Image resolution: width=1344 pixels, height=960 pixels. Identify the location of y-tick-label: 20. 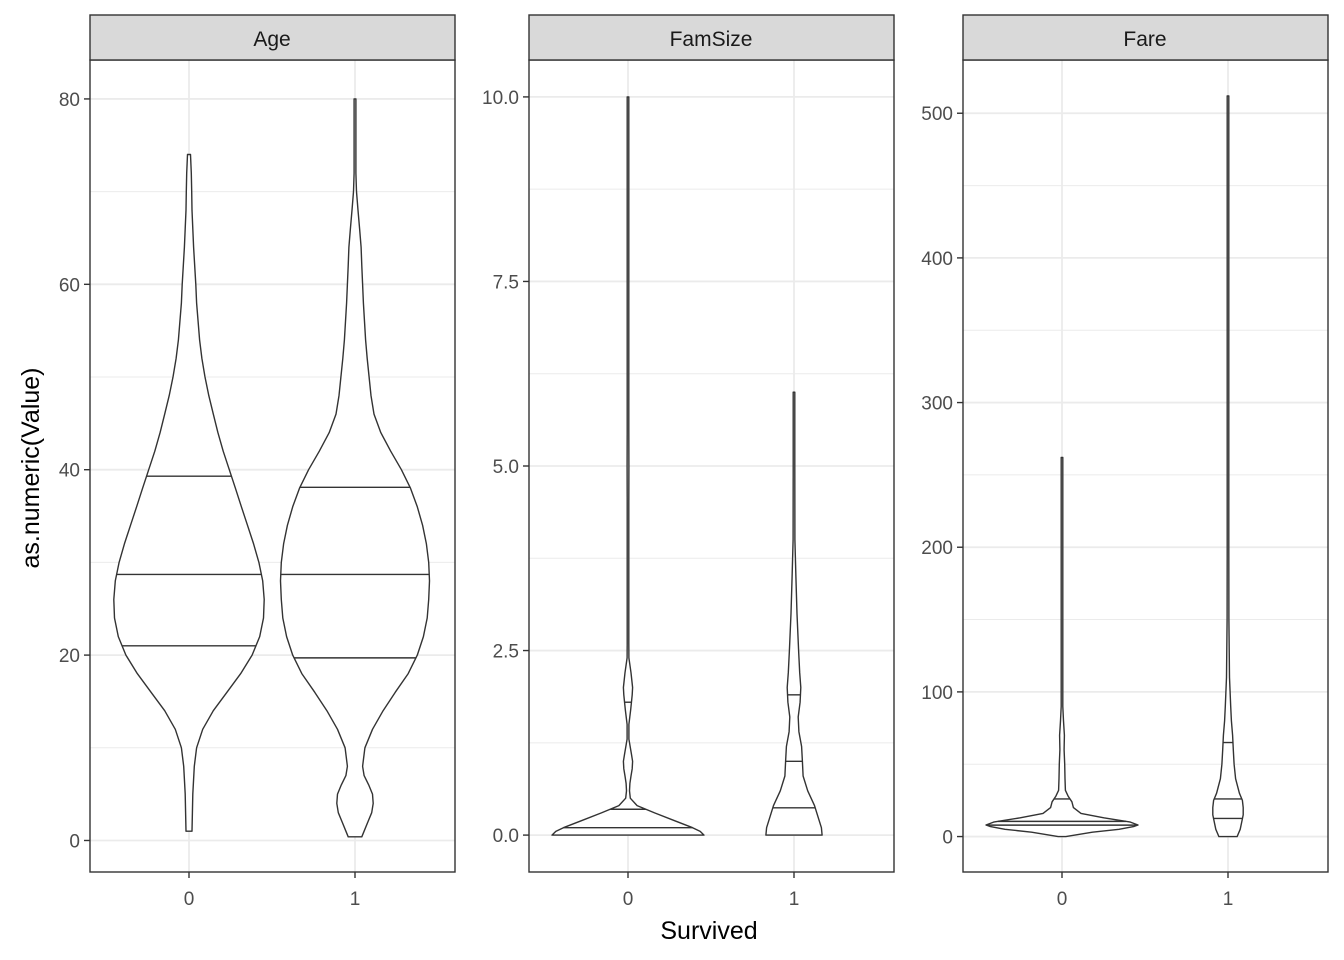
(69, 656).